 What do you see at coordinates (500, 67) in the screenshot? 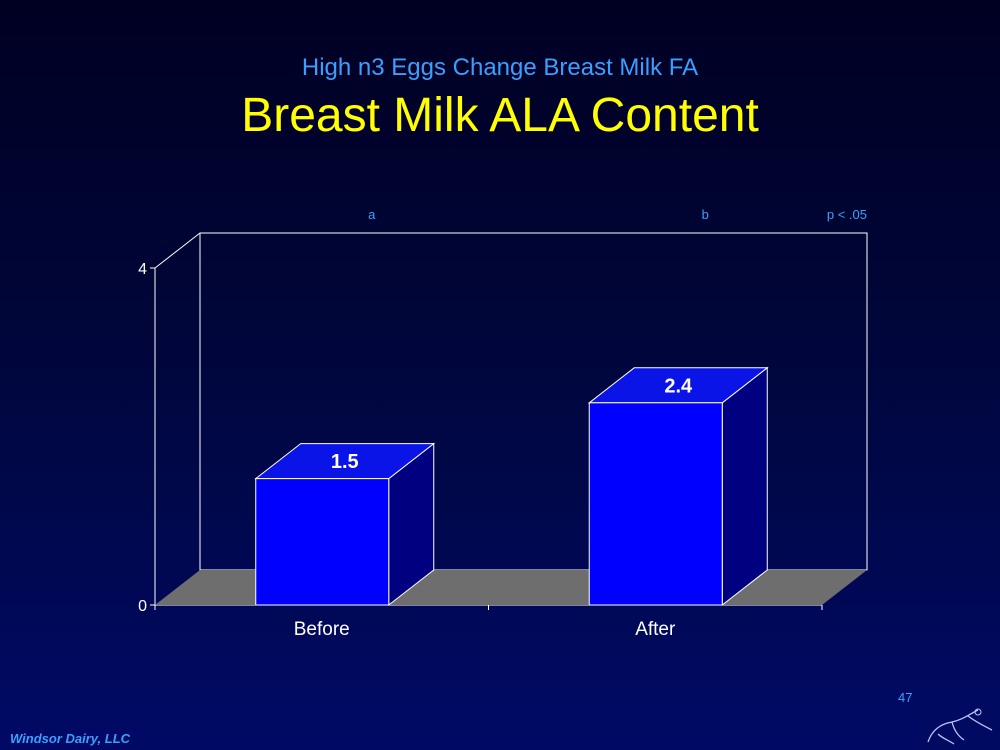
I see `slide-subtitle: High n3 Eggs Change Breast Milk FA` at bounding box center [500, 67].